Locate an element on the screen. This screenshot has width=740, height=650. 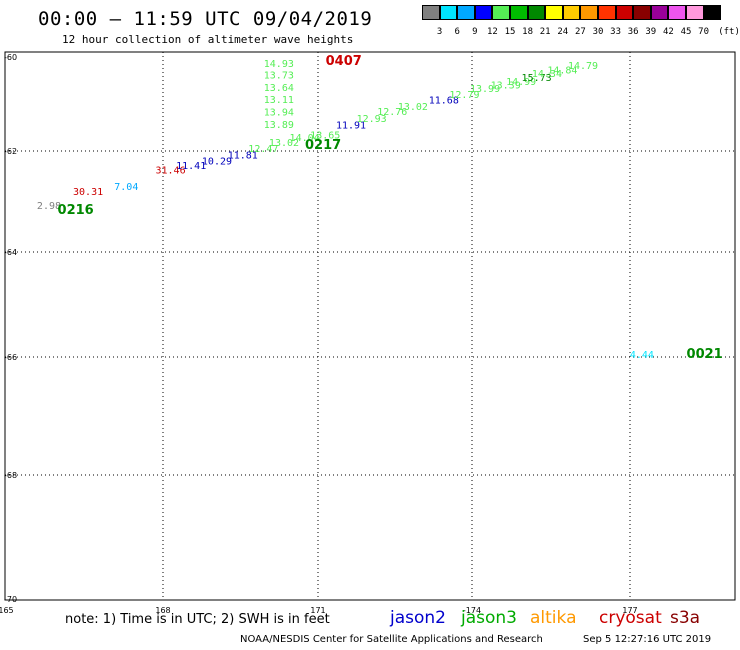
lon-label: 165 is located at coordinates (7, 610).